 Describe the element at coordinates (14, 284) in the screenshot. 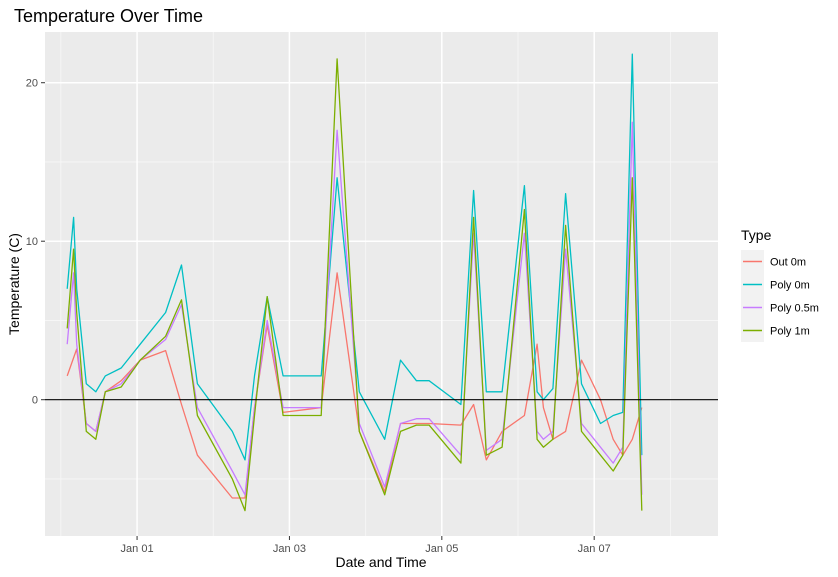

I see `y-axis-label: Temperature (C)` at that location.